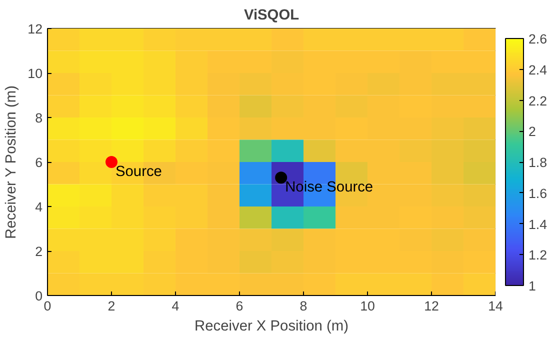  I want to click on y-axis-title: Receiver Y Position (m), so click(12, 162).